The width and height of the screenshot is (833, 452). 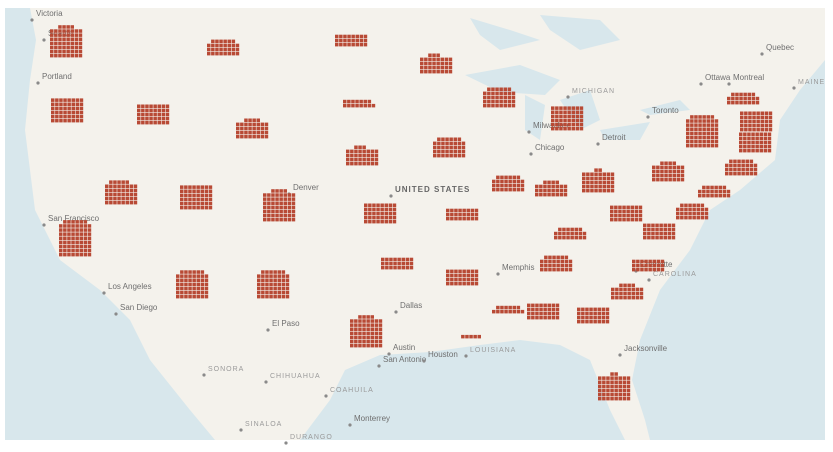 I want to click on gulf, so click(x=462, y=390).